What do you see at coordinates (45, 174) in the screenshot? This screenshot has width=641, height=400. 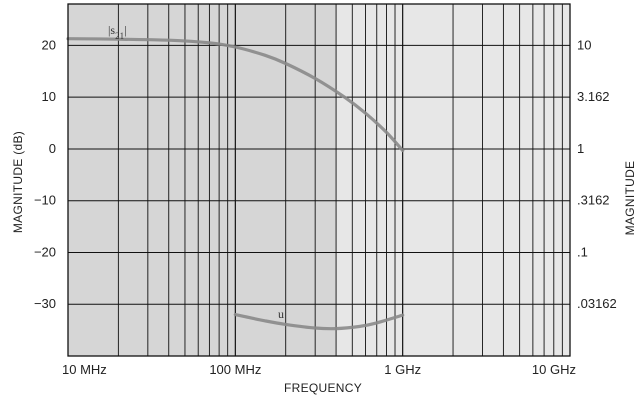 I see `left-tick-labels: 20 10 0 −10 −20 −30` at bounding box center [45, 174].